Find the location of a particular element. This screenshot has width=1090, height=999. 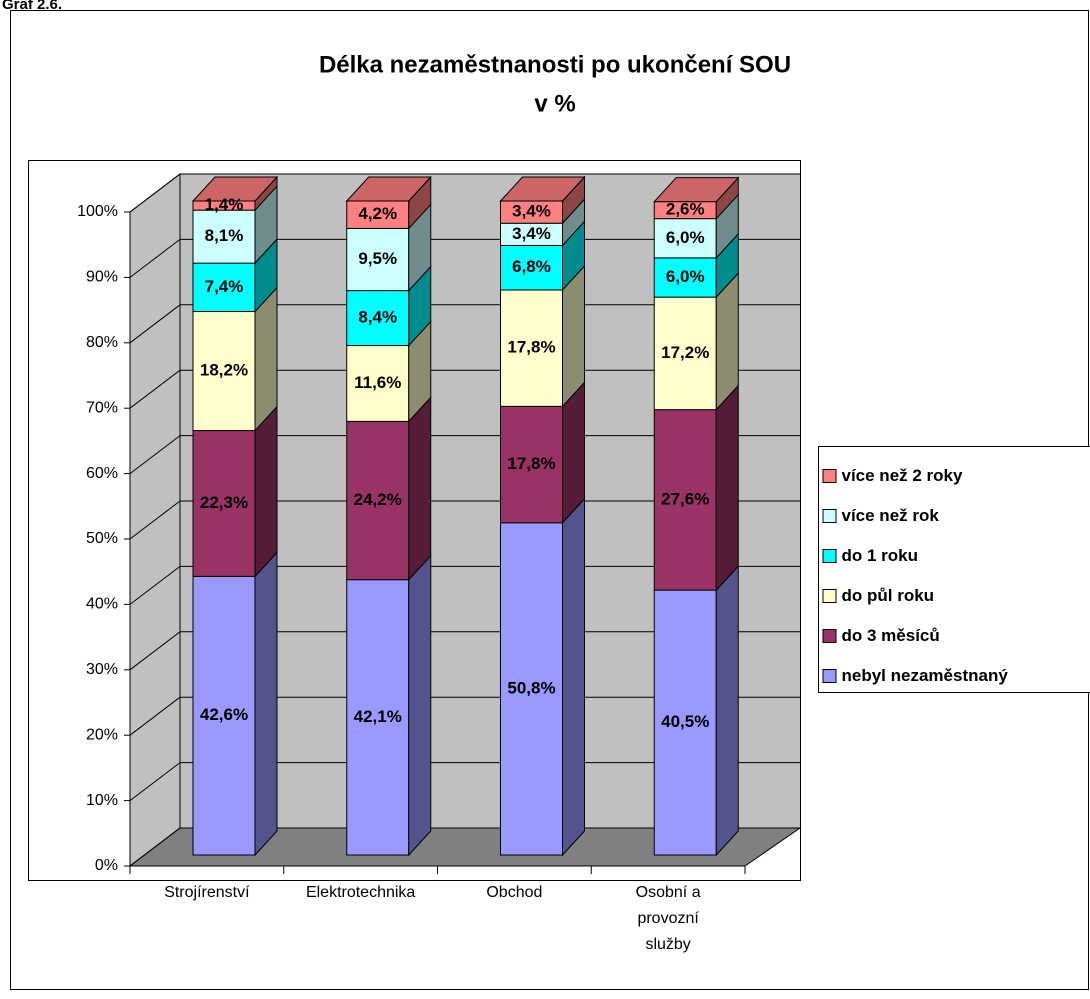

legend-label: více než rok is located at coordinates (891, 515).